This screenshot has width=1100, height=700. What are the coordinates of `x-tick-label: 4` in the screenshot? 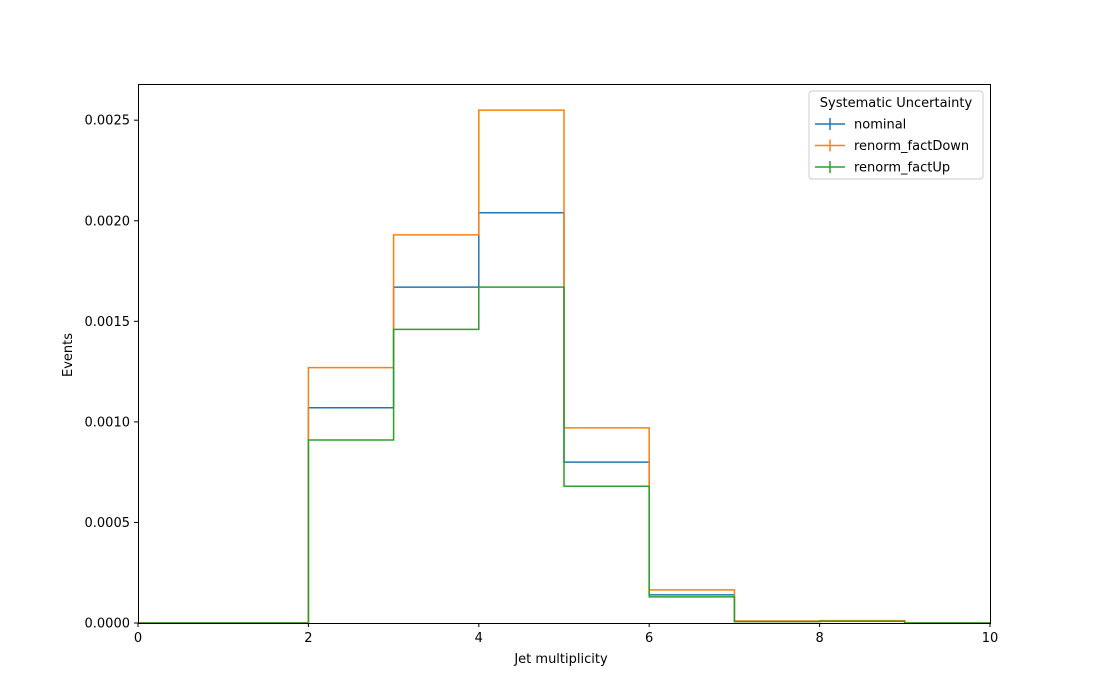 It's located at (479, 638).